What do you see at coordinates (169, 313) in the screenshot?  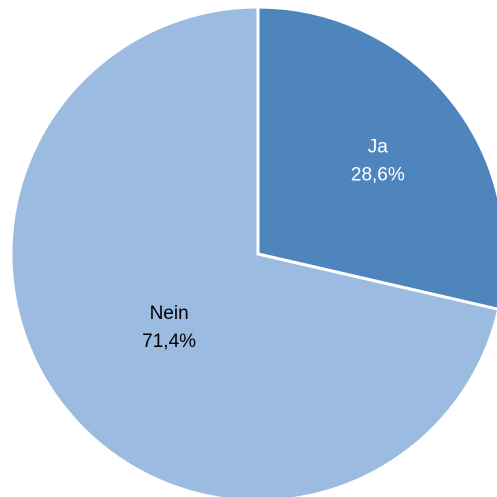 I see `slice-category-label: Nein` at bounding box center [169, 313].